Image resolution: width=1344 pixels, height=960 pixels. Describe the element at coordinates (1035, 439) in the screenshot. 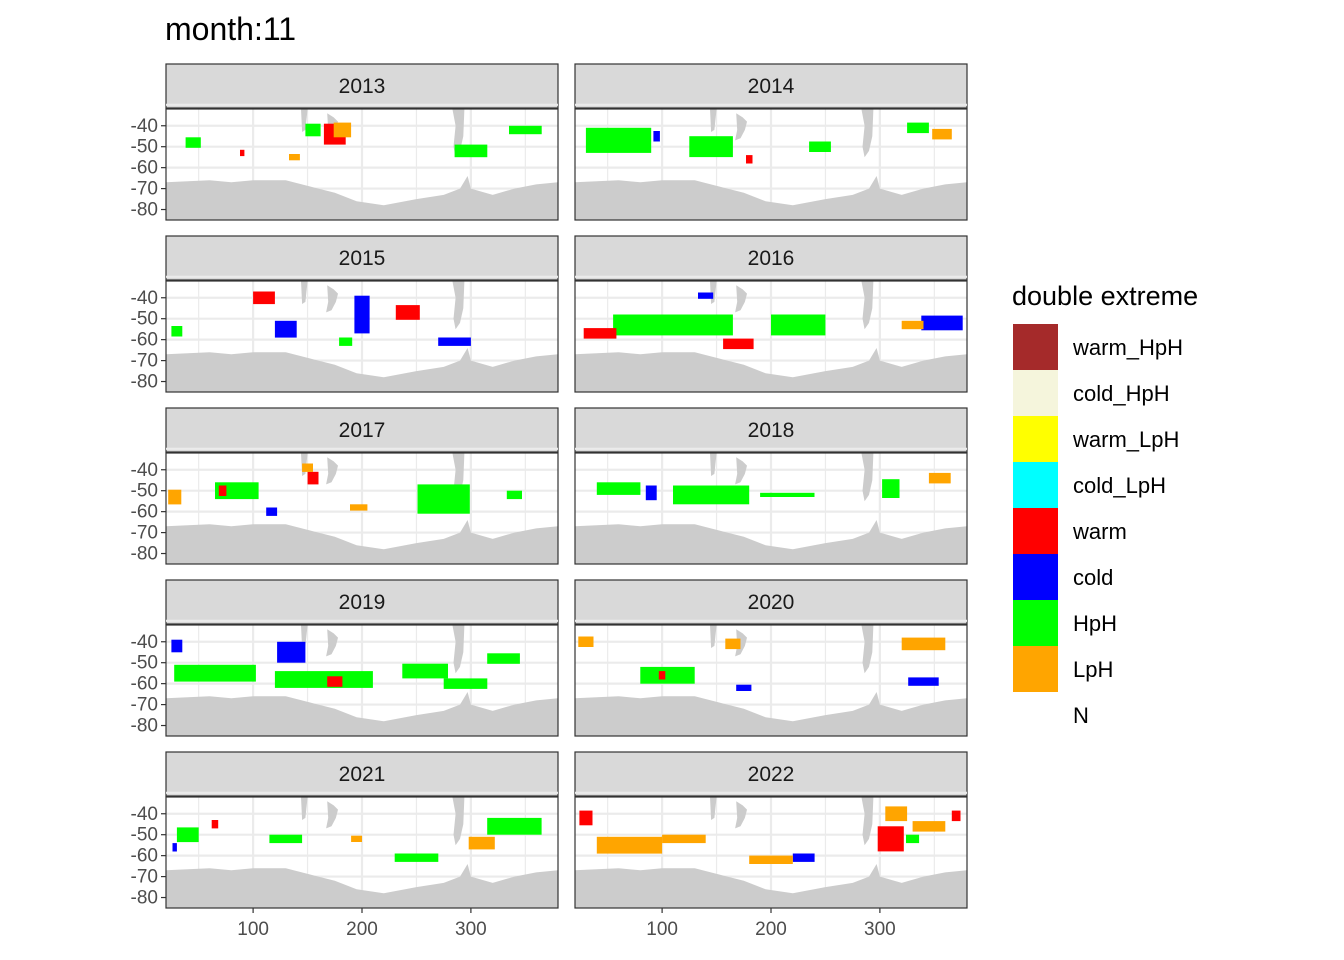

I see `legend-swatch-warm_LpH` at that location.